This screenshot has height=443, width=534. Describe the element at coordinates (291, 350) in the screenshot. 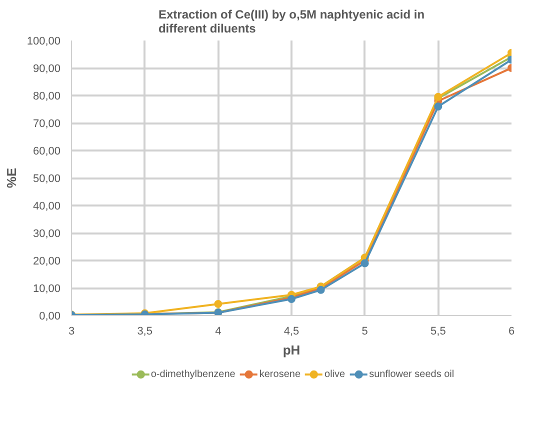

I see `x-axis-title: pH` at that location.